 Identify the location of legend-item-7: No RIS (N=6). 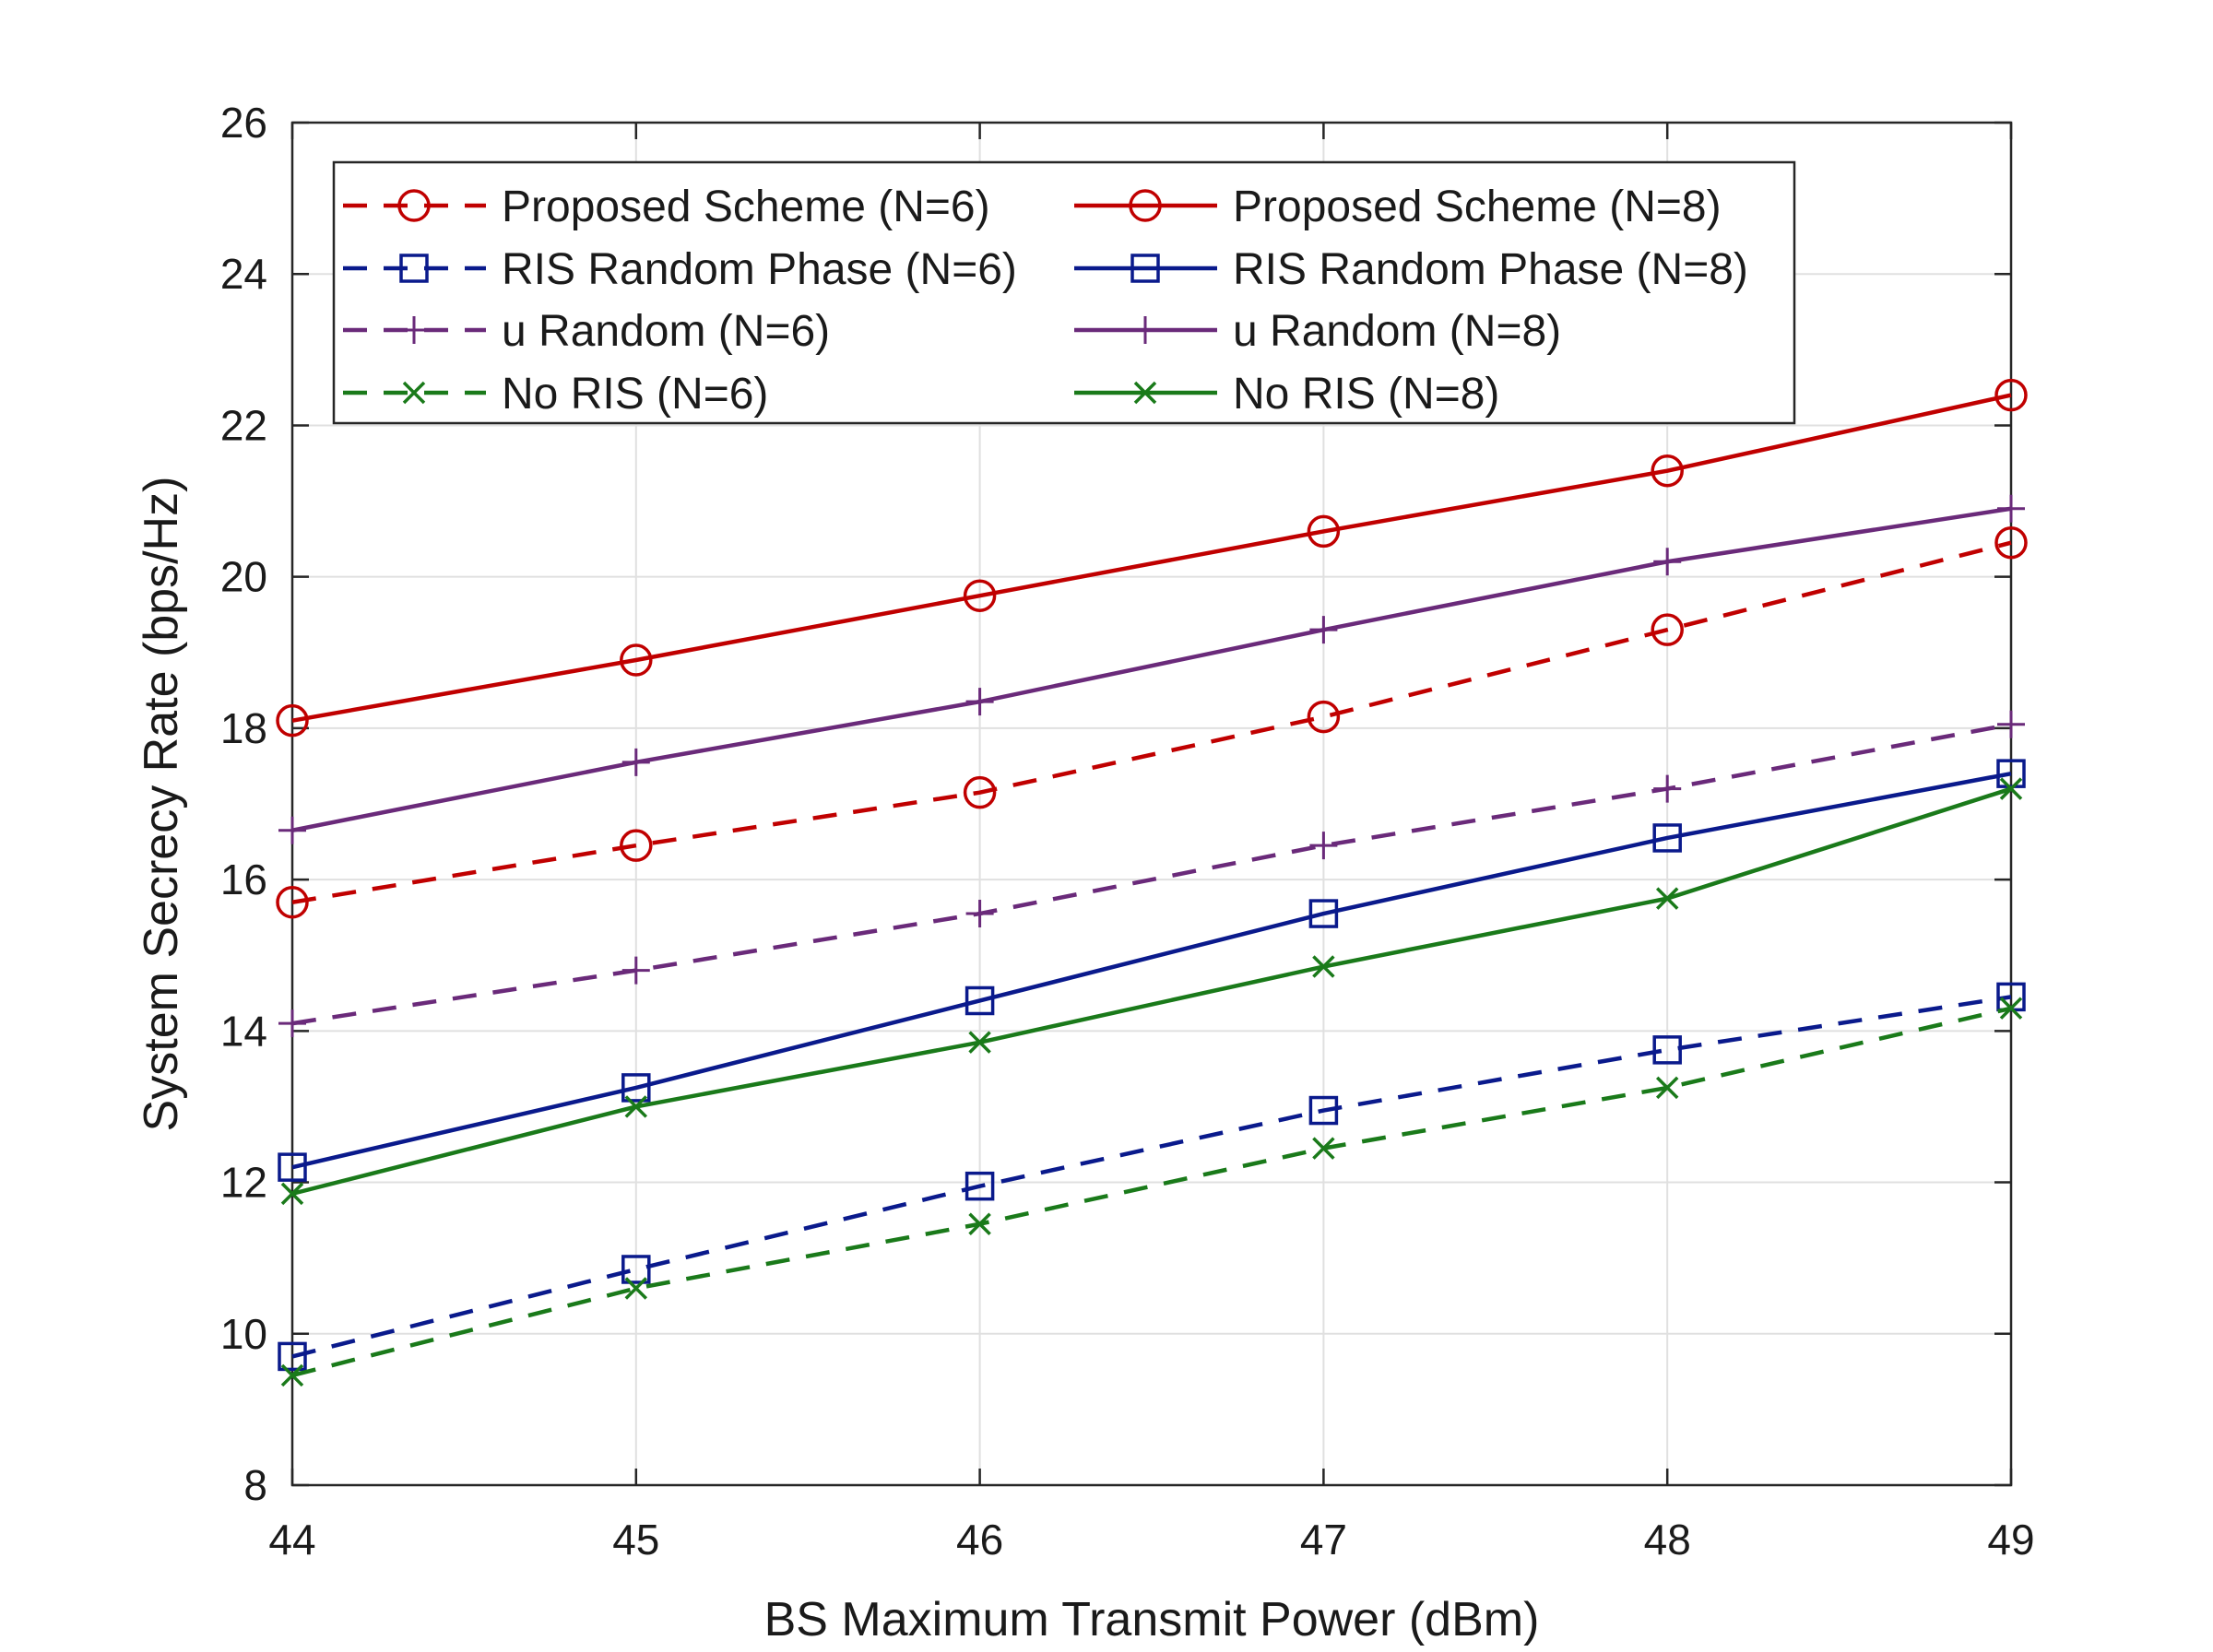
(555, 394).